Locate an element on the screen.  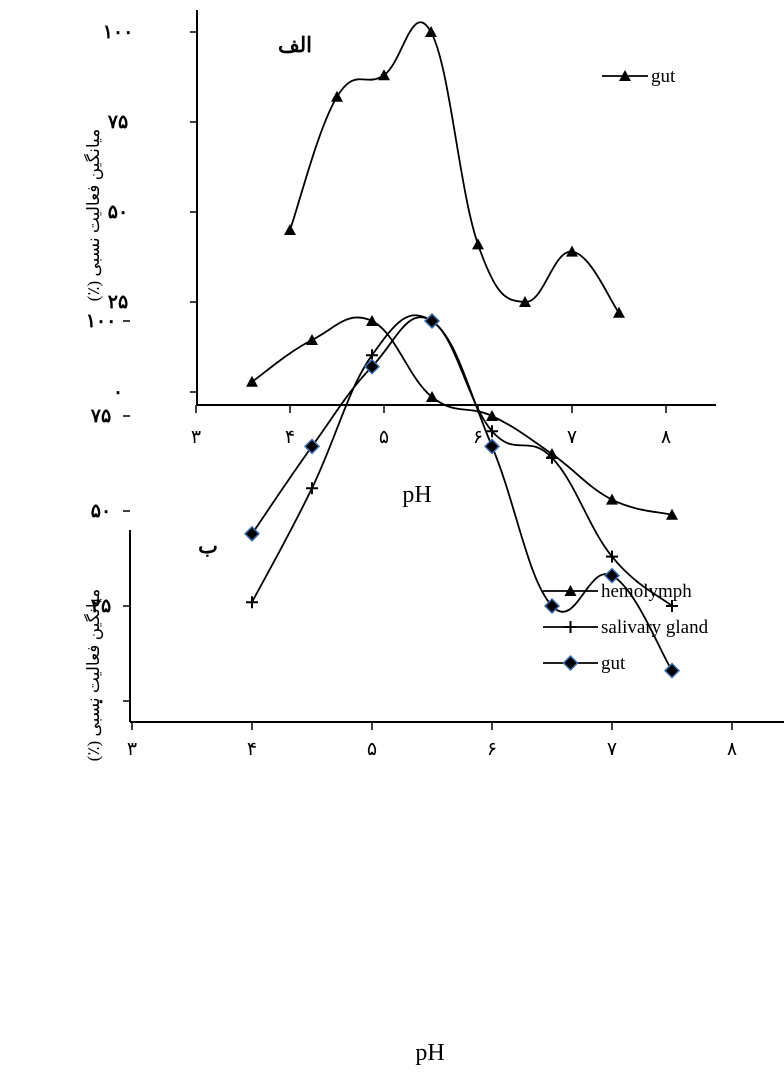
panel-label: ب is located at coordinates (208, 546).